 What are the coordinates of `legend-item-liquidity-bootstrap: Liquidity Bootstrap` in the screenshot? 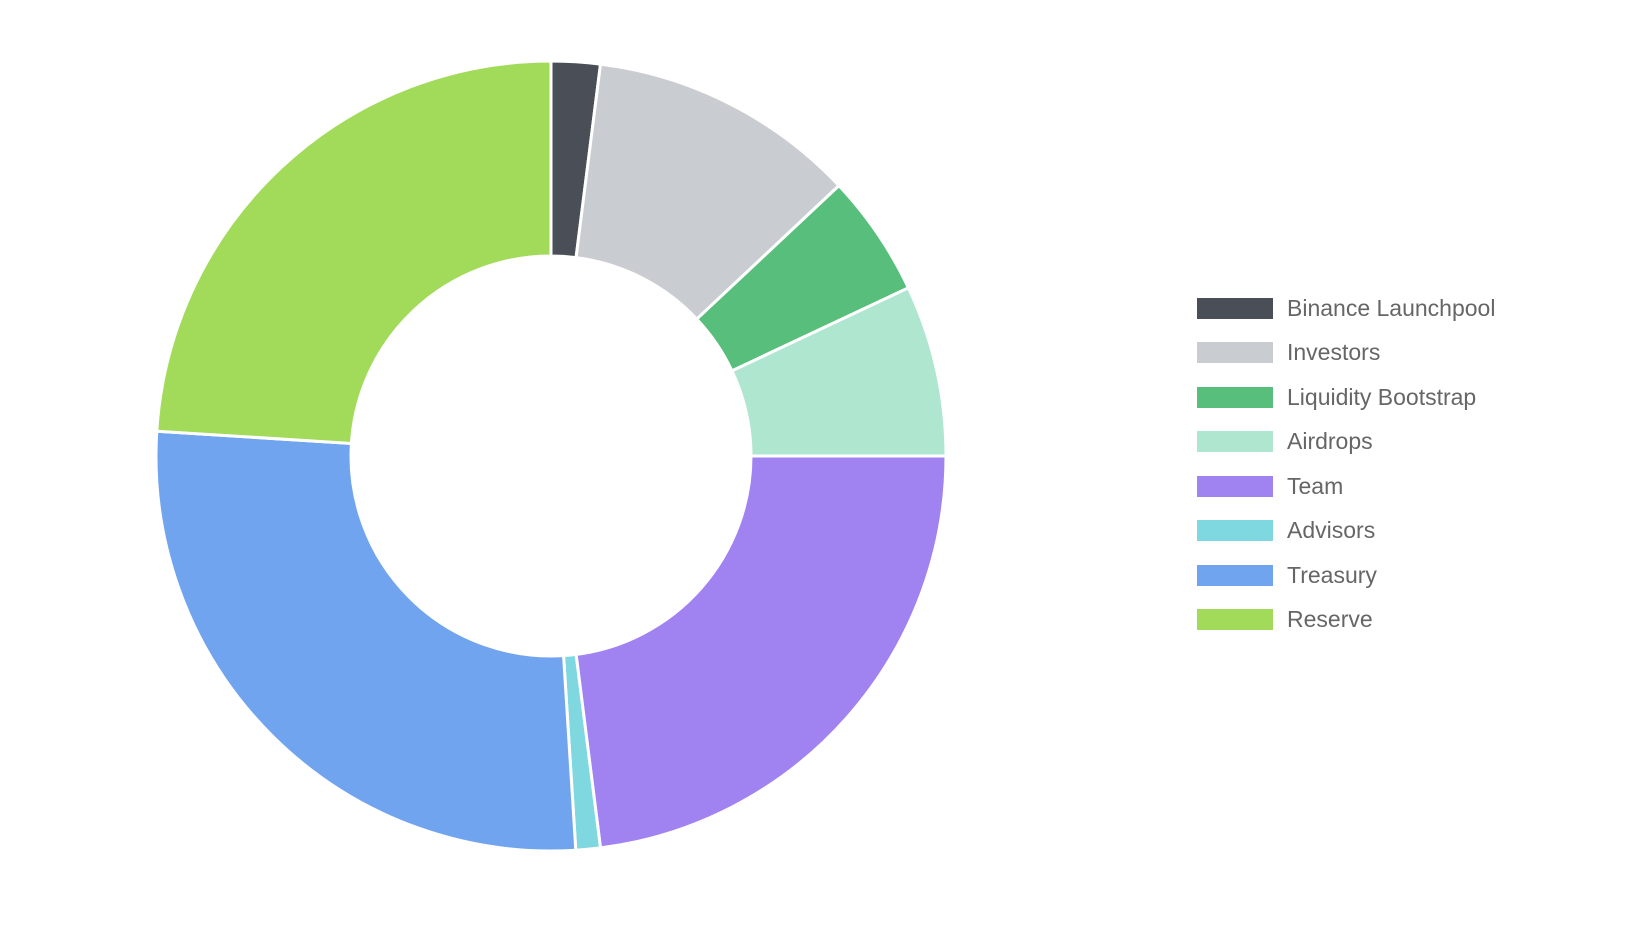 It's located at (1346, 397).